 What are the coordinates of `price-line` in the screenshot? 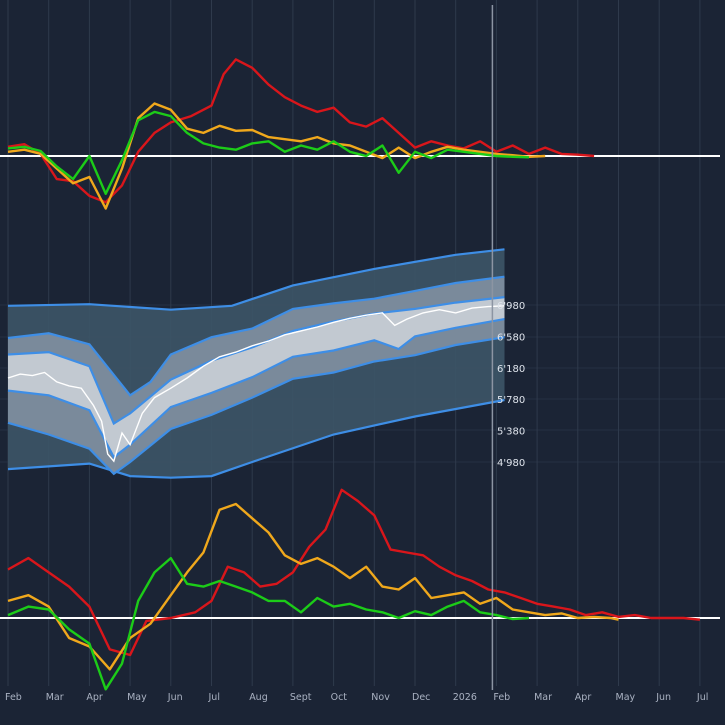 It's located at (256, 384).